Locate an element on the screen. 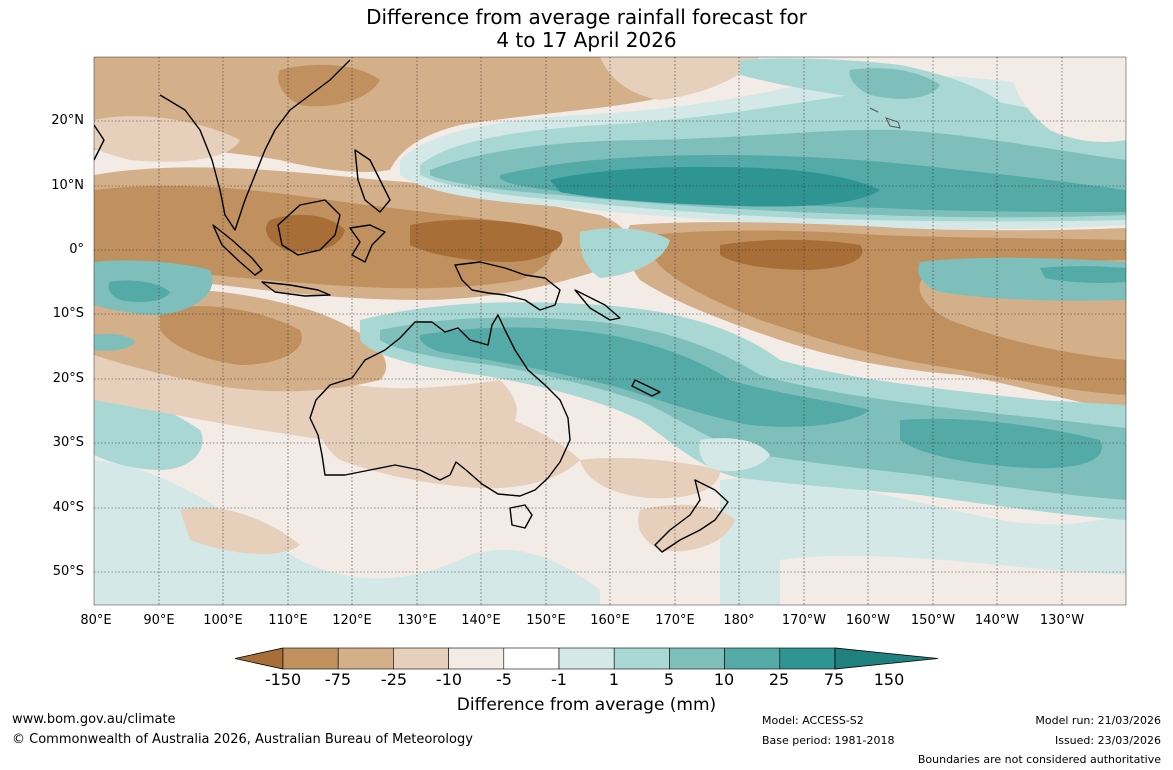 The image size is (1173, 770). colorbar-tick-label: -150 is located at coordinates (283, 679).